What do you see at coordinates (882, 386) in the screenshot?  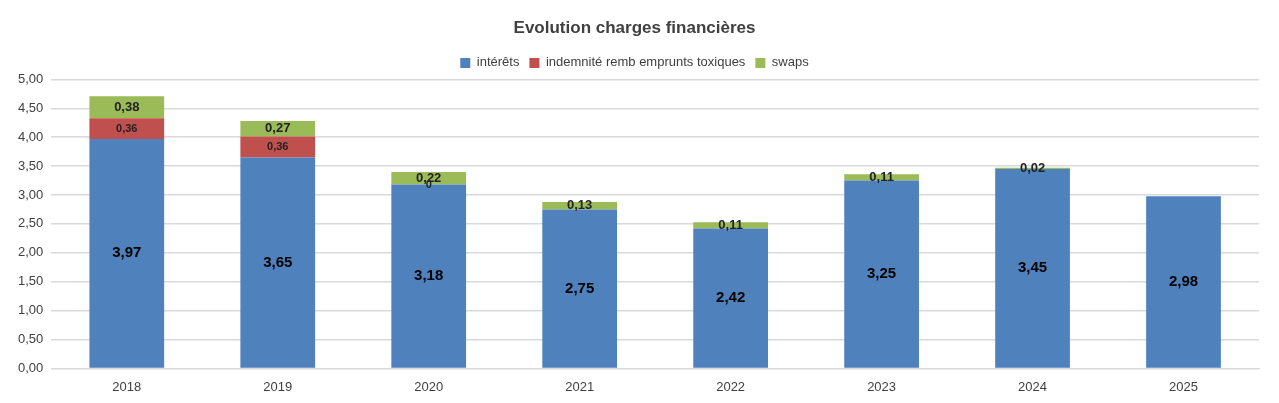 I see `x-tick-label: 2023` at bounding box center [882, 386].